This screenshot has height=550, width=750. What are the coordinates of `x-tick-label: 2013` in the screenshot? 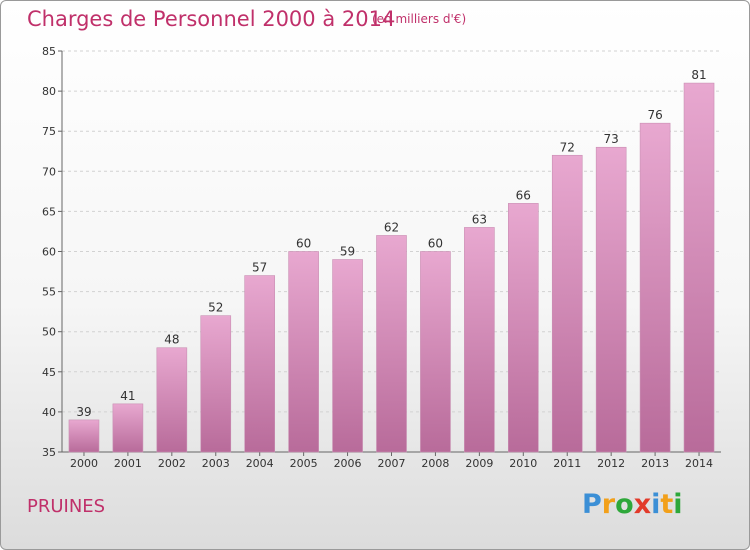 It's located at (655, 463).